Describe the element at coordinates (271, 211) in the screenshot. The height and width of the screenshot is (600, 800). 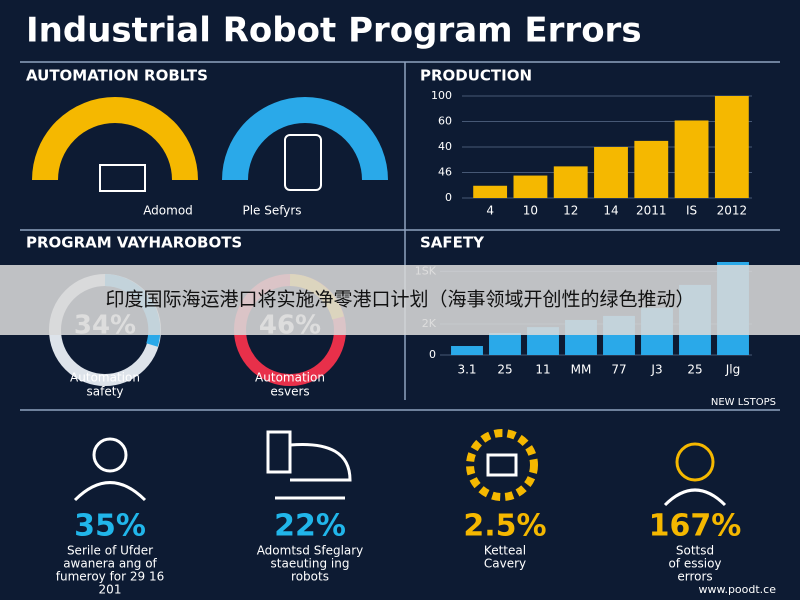
I see `legend-label: Ple Sefyrs` at that location.